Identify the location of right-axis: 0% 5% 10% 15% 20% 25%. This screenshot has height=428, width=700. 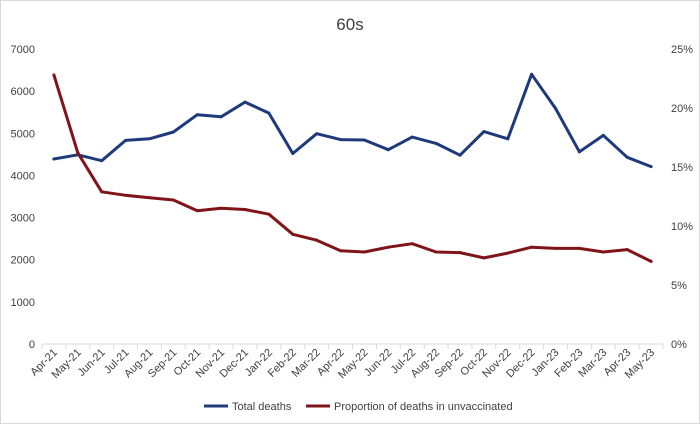
(682, 197).